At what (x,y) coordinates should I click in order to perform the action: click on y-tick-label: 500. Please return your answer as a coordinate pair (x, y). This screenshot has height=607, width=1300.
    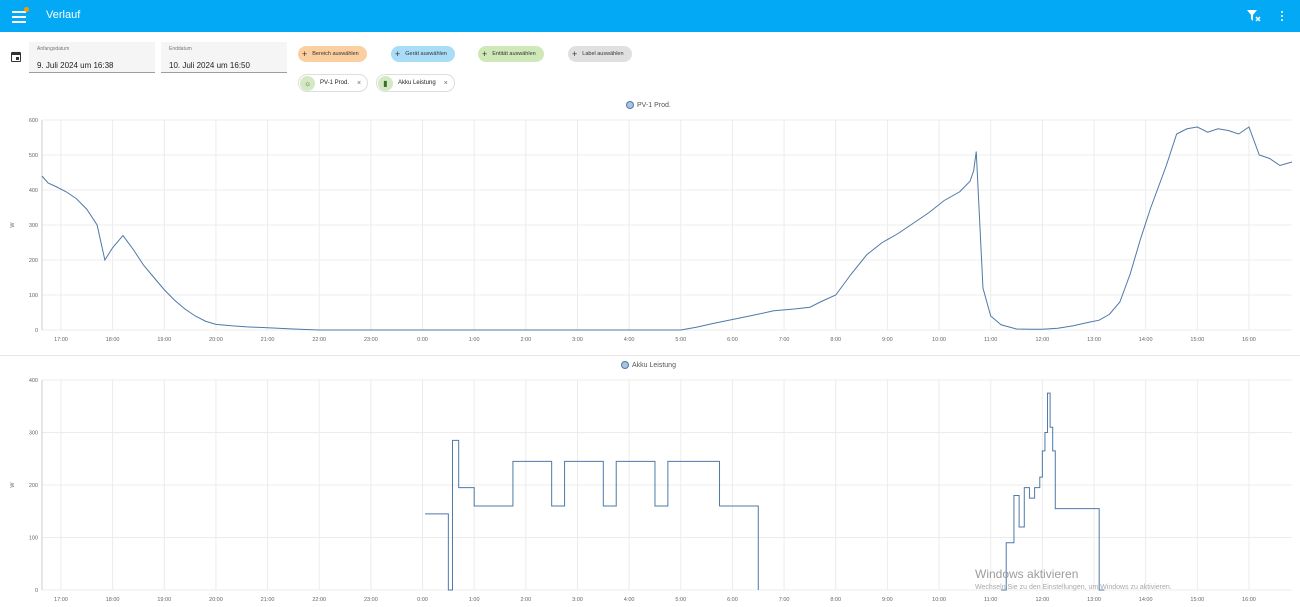
    Looking at the image, I should click on (33, 156).